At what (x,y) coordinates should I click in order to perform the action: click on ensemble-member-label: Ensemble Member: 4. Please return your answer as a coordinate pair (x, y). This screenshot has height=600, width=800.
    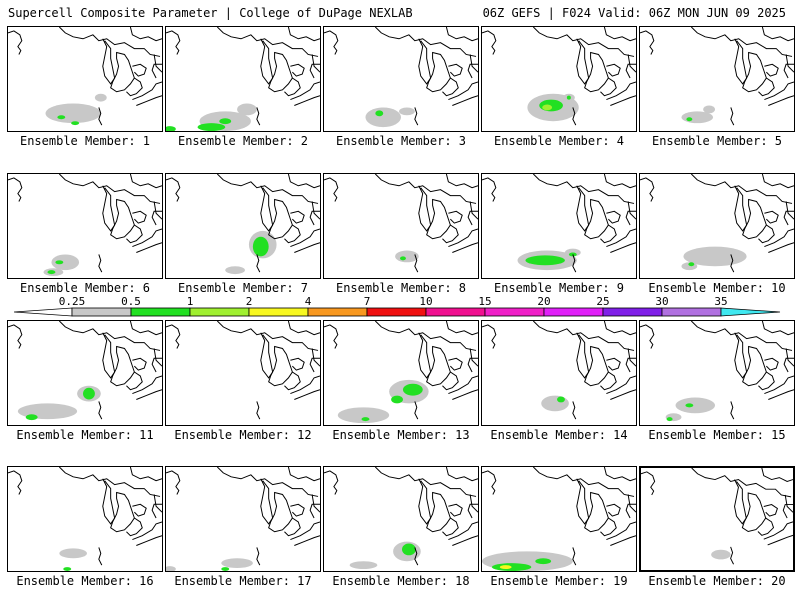
    Looking at the image, I should click on (559, 141).